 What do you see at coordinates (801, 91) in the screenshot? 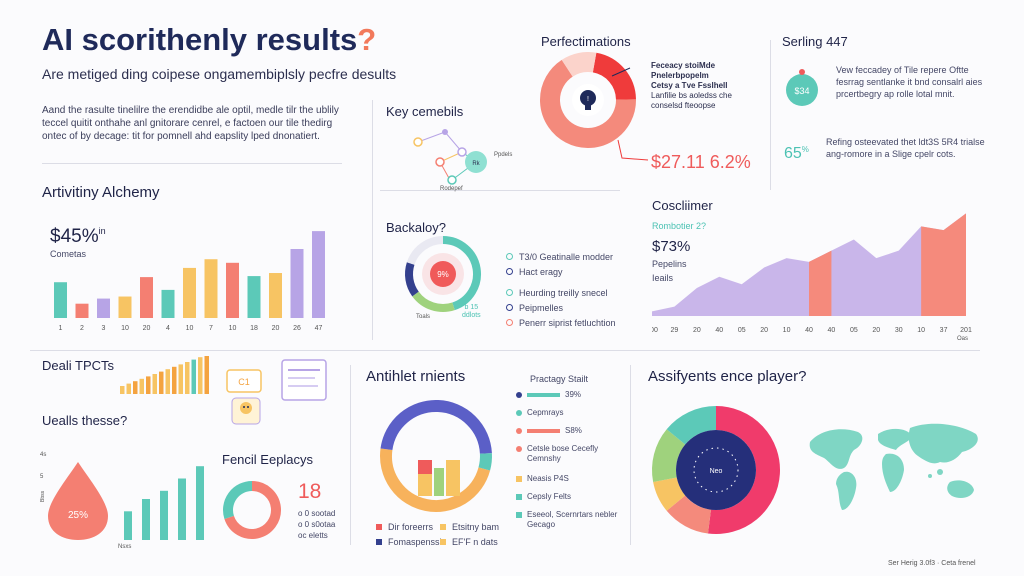
I see `serling-badge-value: $34` at bounding box center [801, 91].